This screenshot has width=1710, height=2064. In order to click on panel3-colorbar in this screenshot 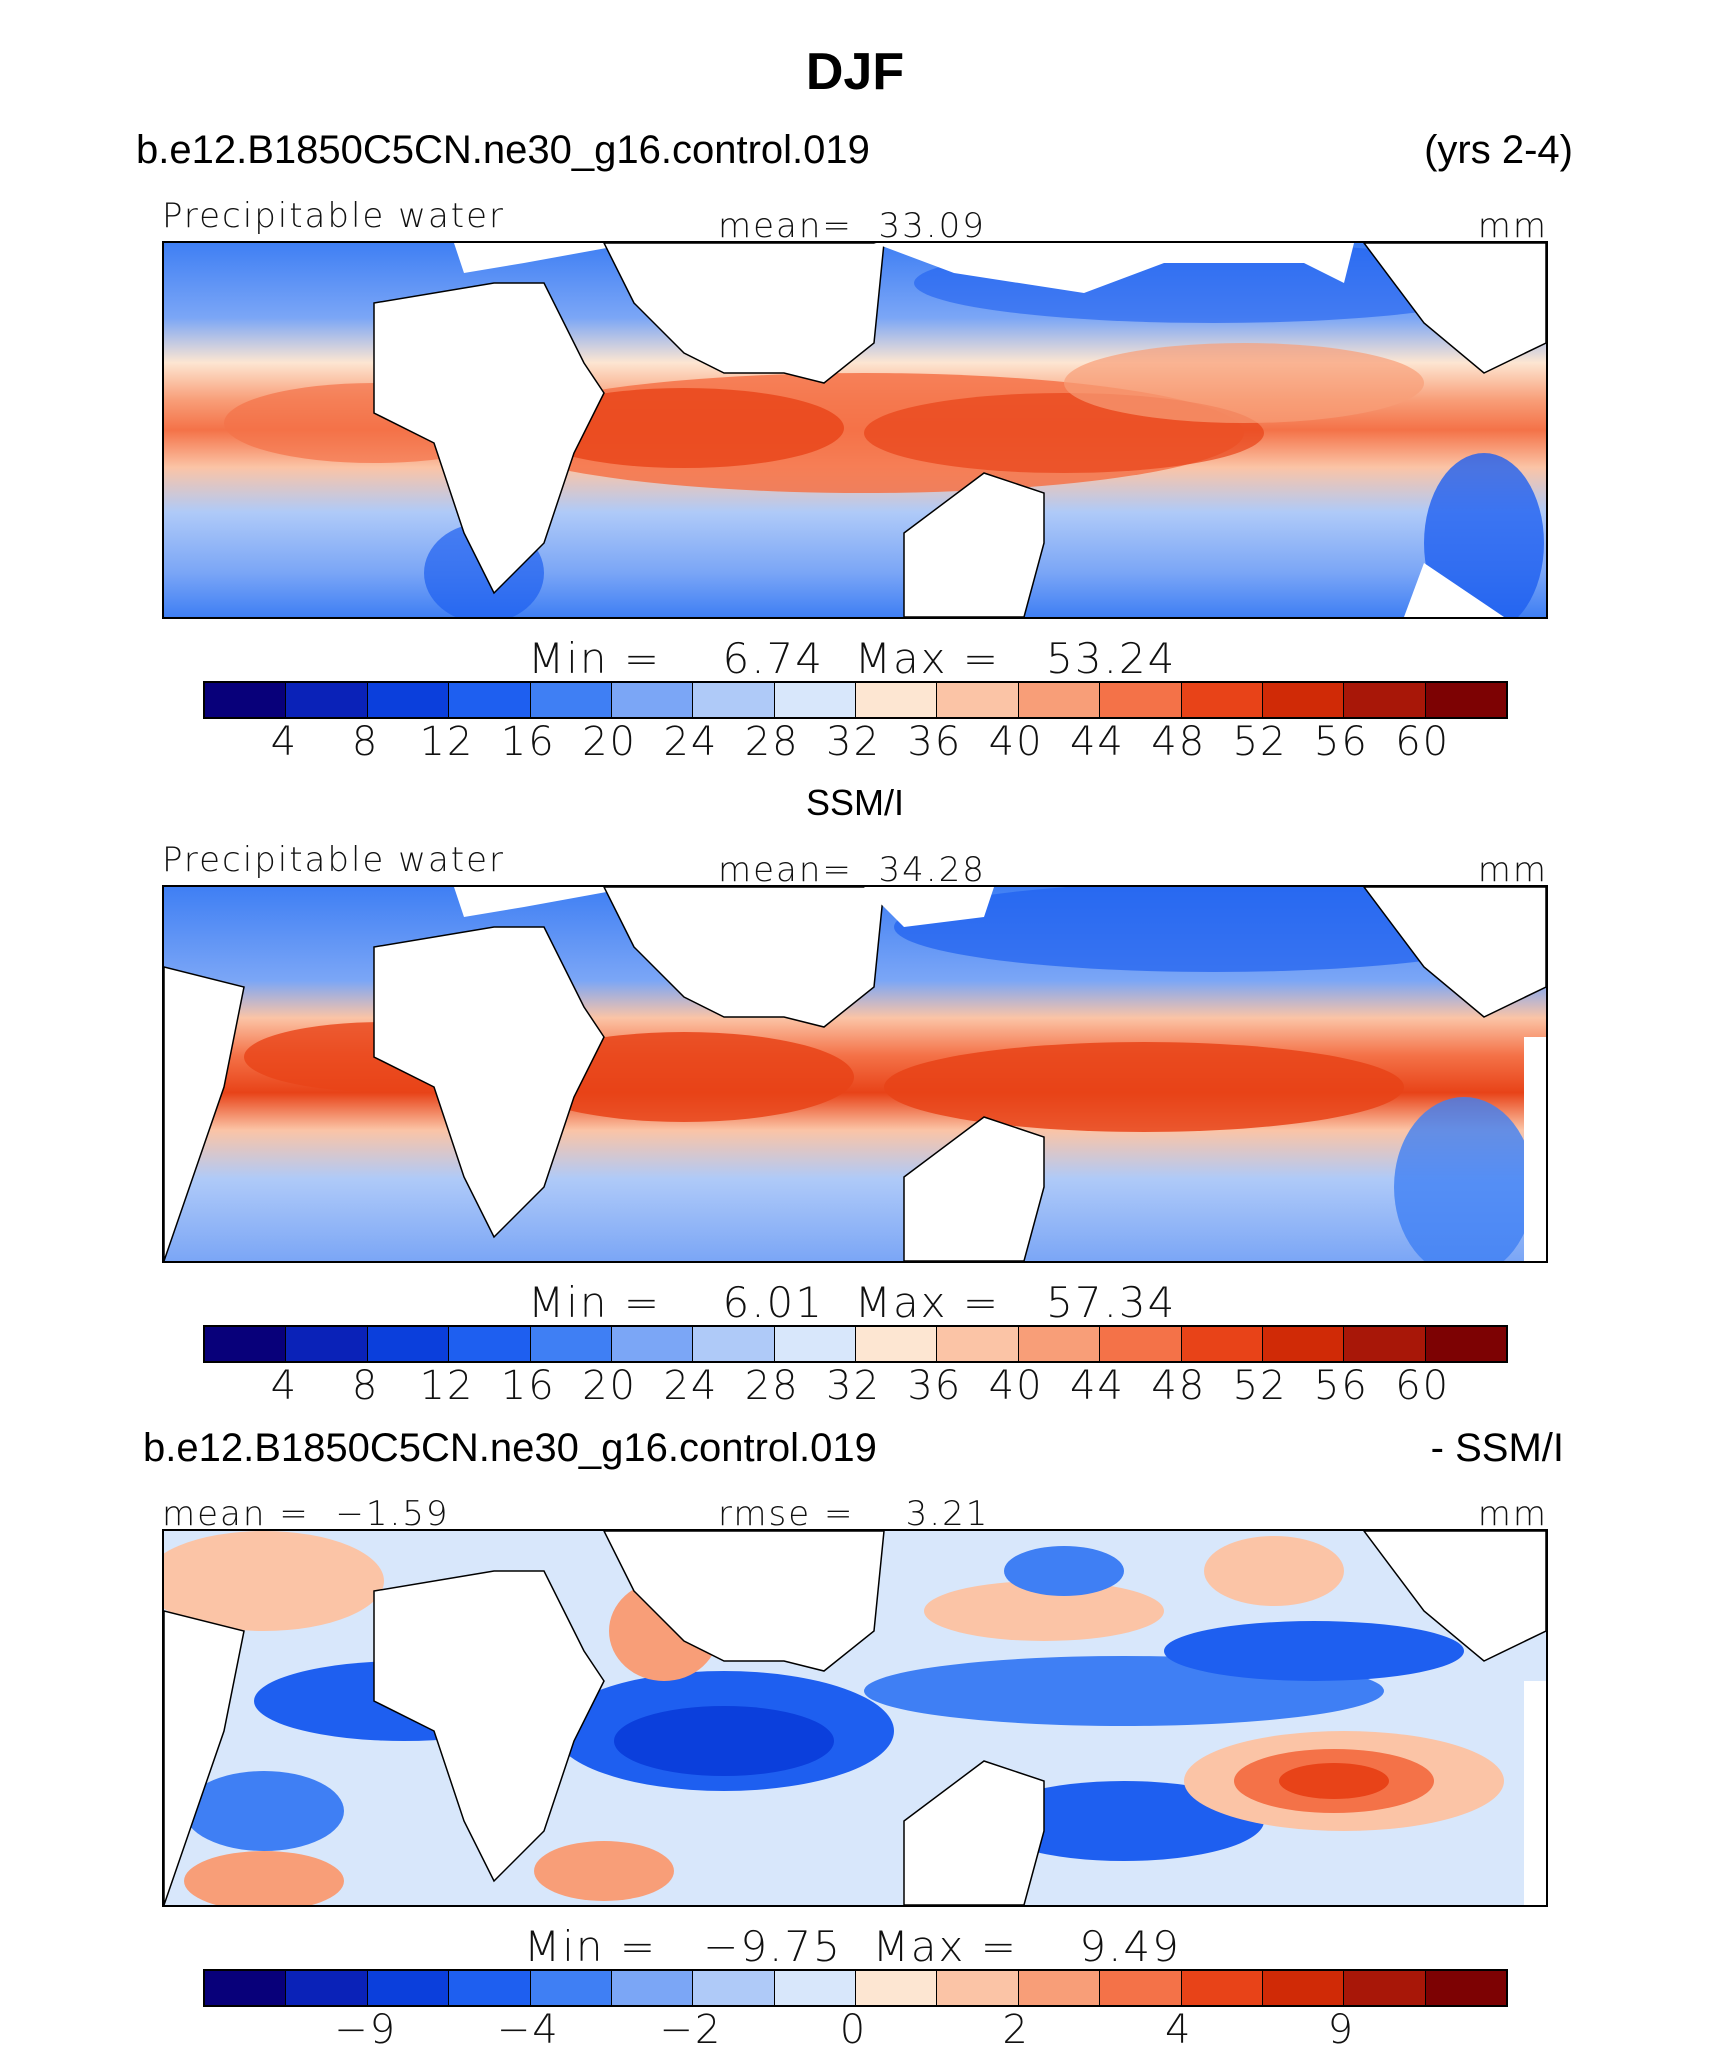, I will do `click(855, 1988)`.